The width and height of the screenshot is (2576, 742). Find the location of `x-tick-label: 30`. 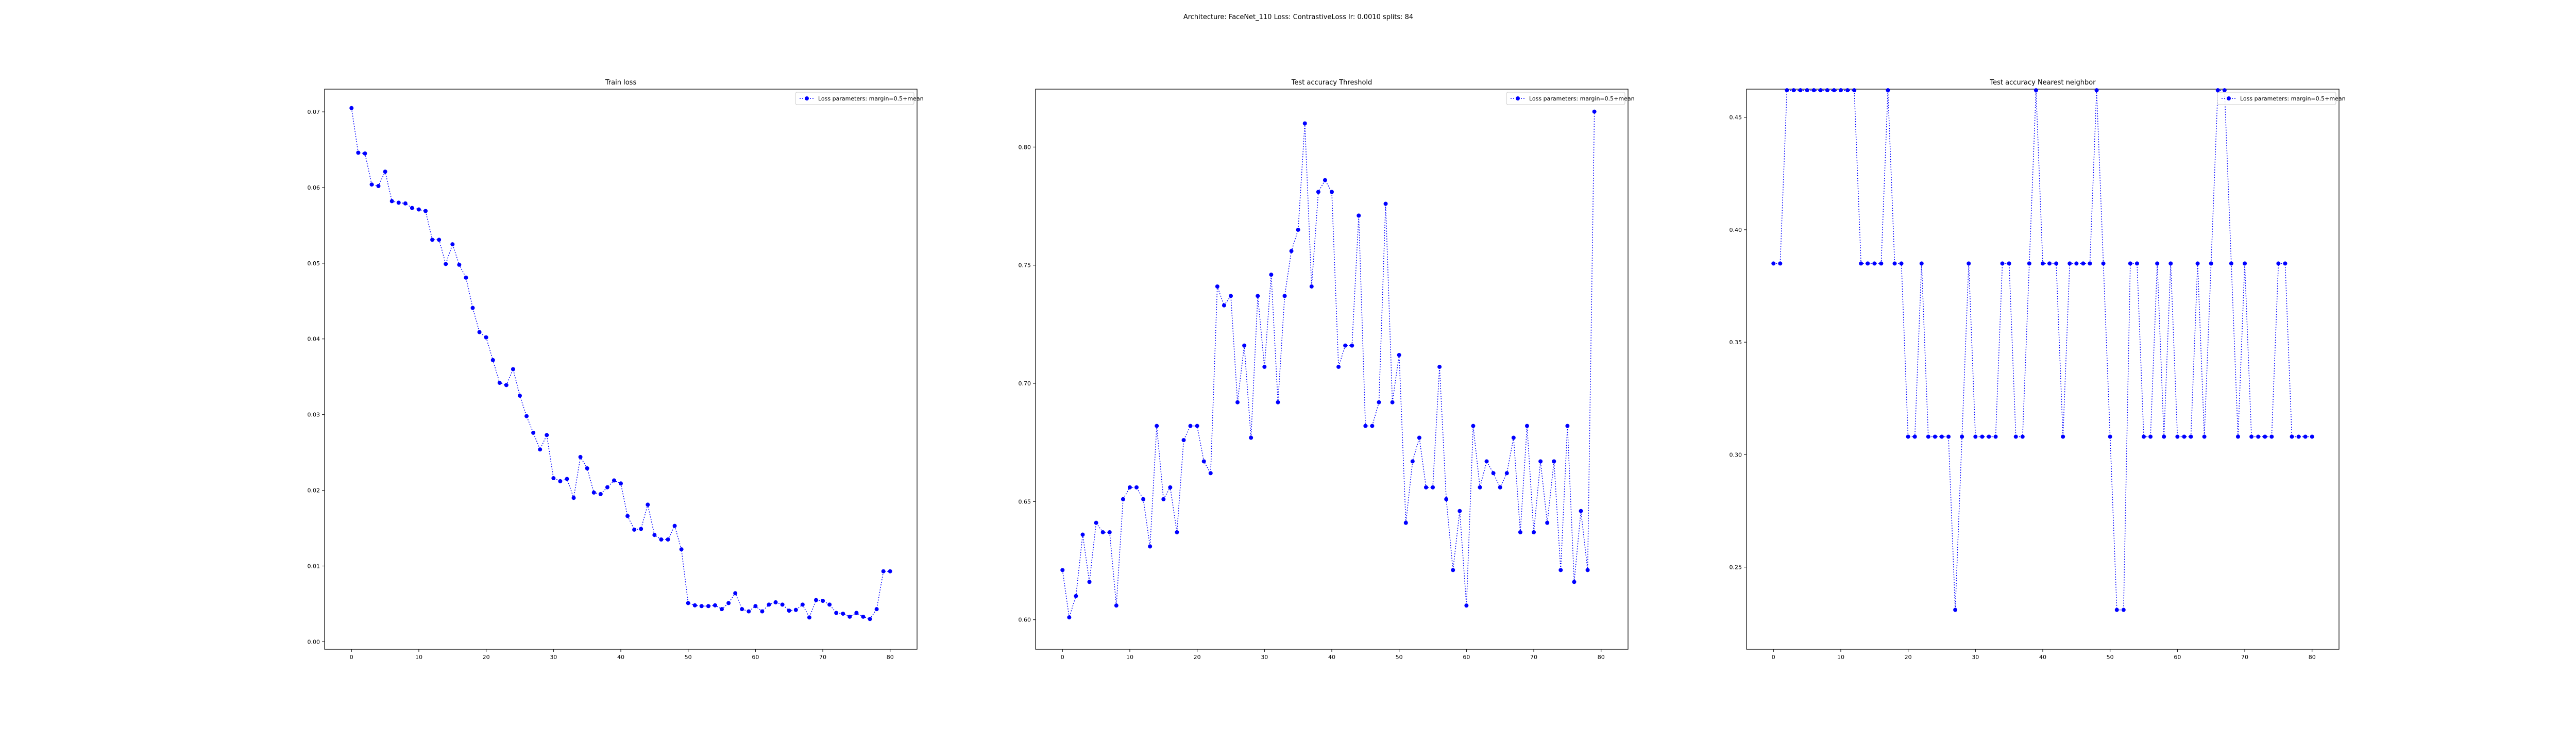

x-tick-label: 30 is located at coordinates (1975, 657).